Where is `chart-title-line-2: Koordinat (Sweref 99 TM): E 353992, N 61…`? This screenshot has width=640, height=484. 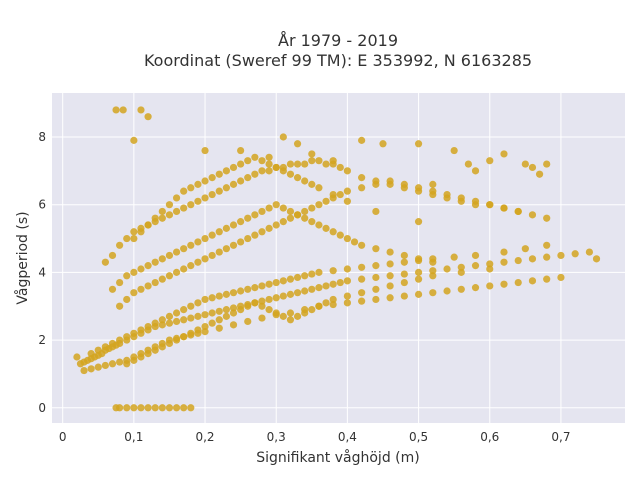 chart-title-line-2: Koordinat (Sweref 99 TM): E 353992, N 61… is located at coordinates (338, 60).